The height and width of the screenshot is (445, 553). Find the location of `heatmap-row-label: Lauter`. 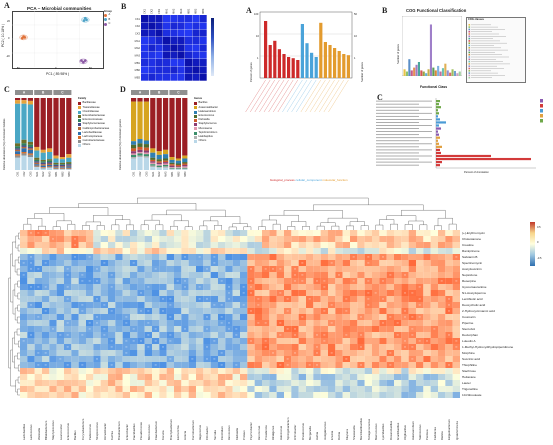

heatmap-row-label: Lauter is located at coordinates (466, 382).